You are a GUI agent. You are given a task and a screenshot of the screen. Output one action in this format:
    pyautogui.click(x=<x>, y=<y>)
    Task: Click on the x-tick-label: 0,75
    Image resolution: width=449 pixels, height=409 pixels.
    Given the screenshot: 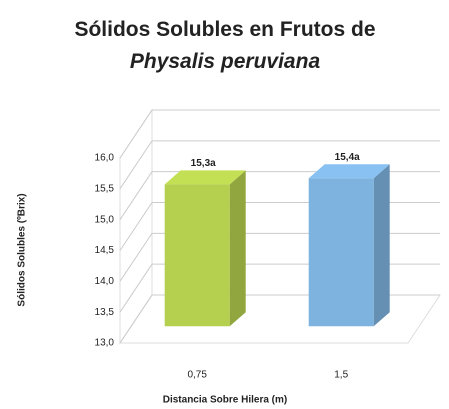 What is the action you would take?
    pyautogui.click(x=197, y=375)
    